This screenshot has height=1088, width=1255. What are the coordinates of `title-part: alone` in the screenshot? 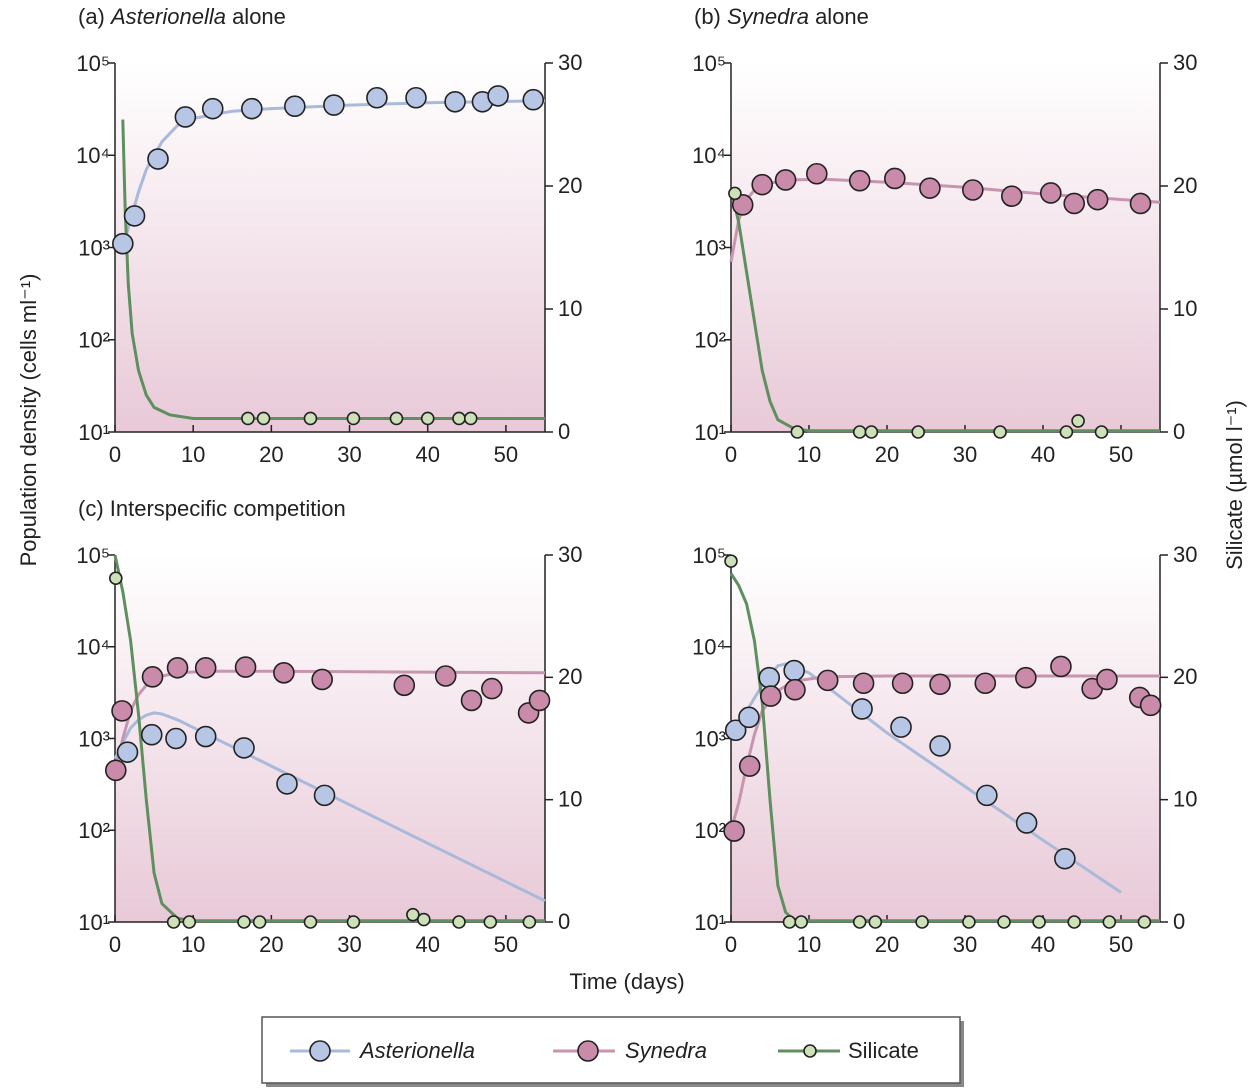 It's located at (839, 16).